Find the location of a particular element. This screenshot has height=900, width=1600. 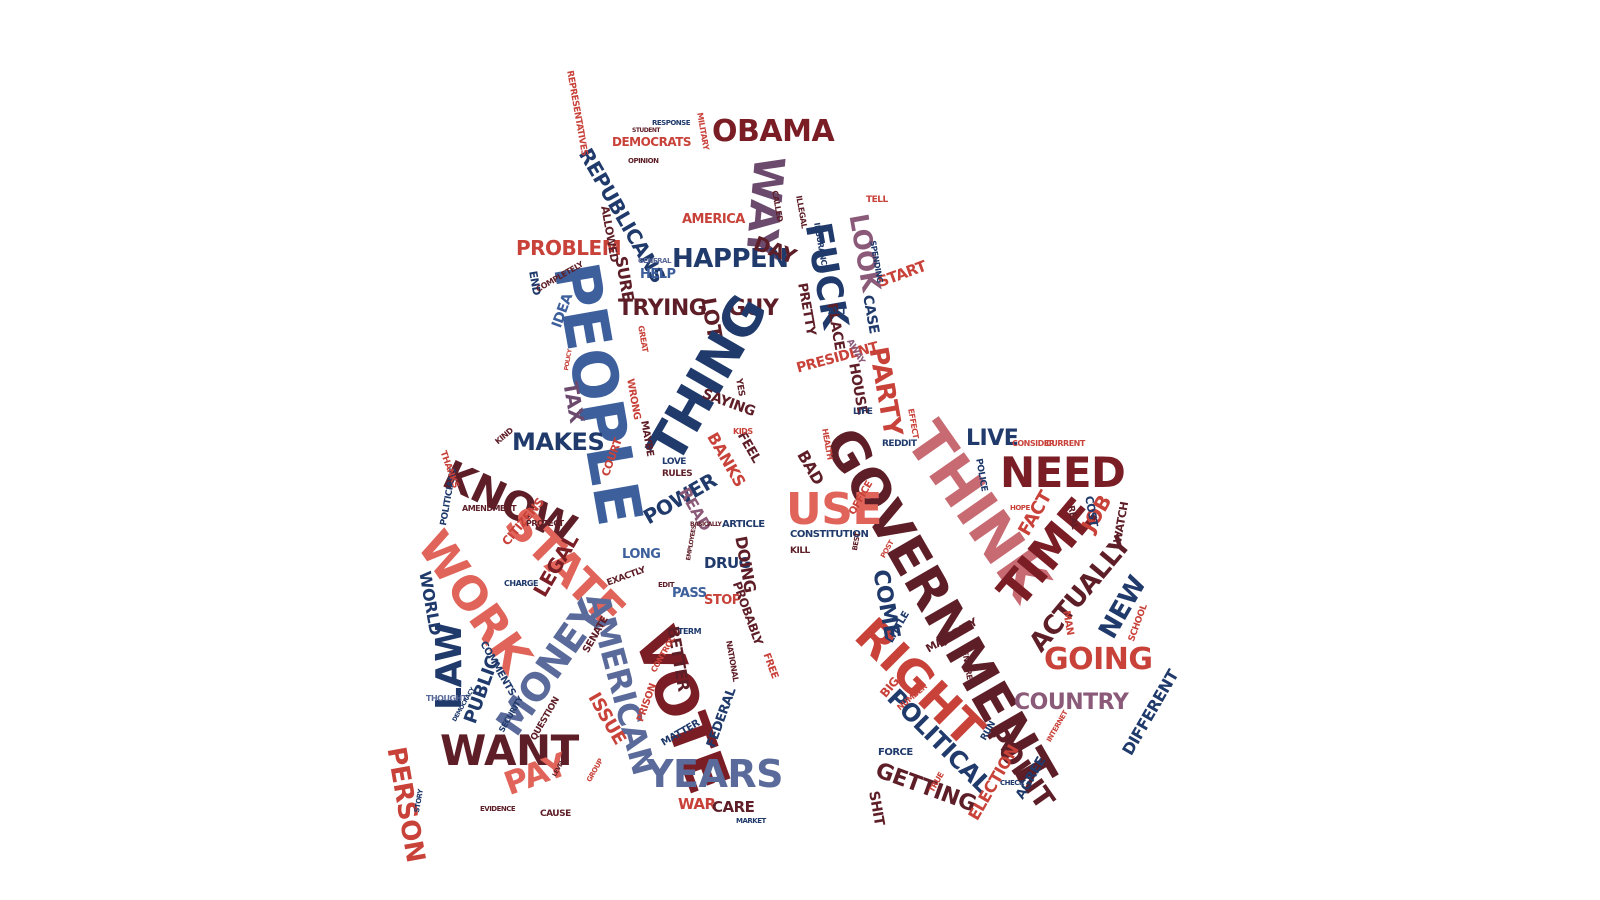

word-pass: PASS is located at coordinates (689, 593).